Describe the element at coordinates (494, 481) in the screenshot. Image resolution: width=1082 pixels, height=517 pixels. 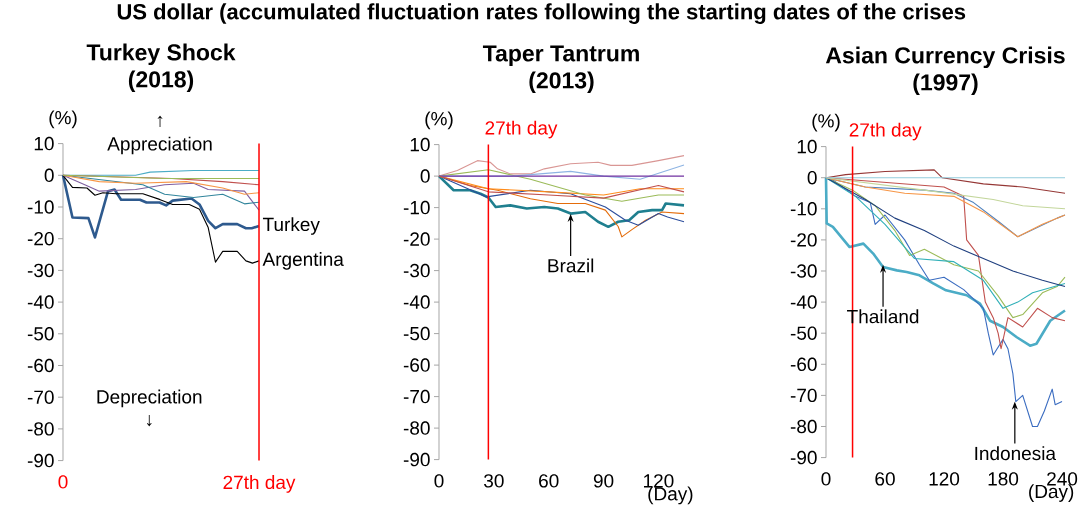
I see `x-tick-label: 30` at that location.